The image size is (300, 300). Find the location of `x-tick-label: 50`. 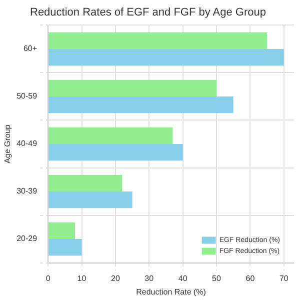

x-tick-label: 50 is located at coordinates (217, 278).